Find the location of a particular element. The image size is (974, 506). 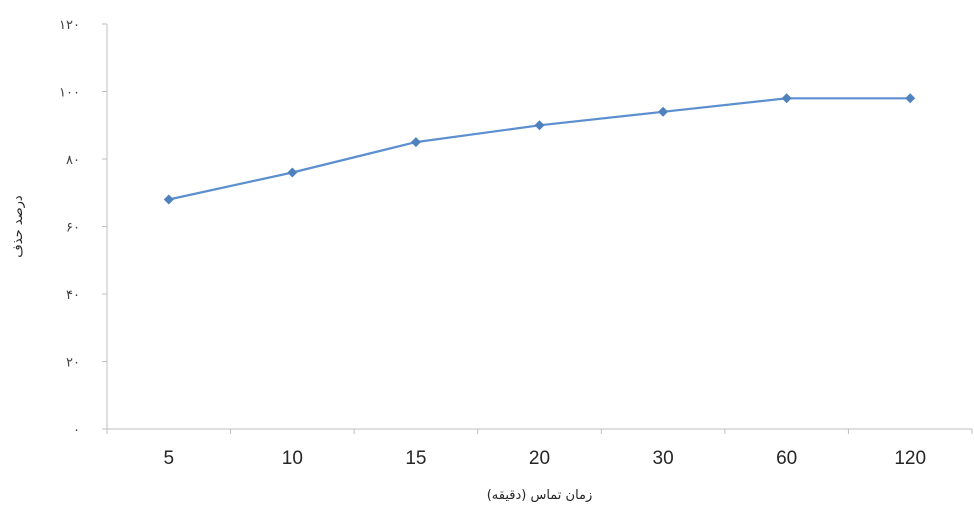

x-tick-label: 60 is located at coordinates (786, 458).